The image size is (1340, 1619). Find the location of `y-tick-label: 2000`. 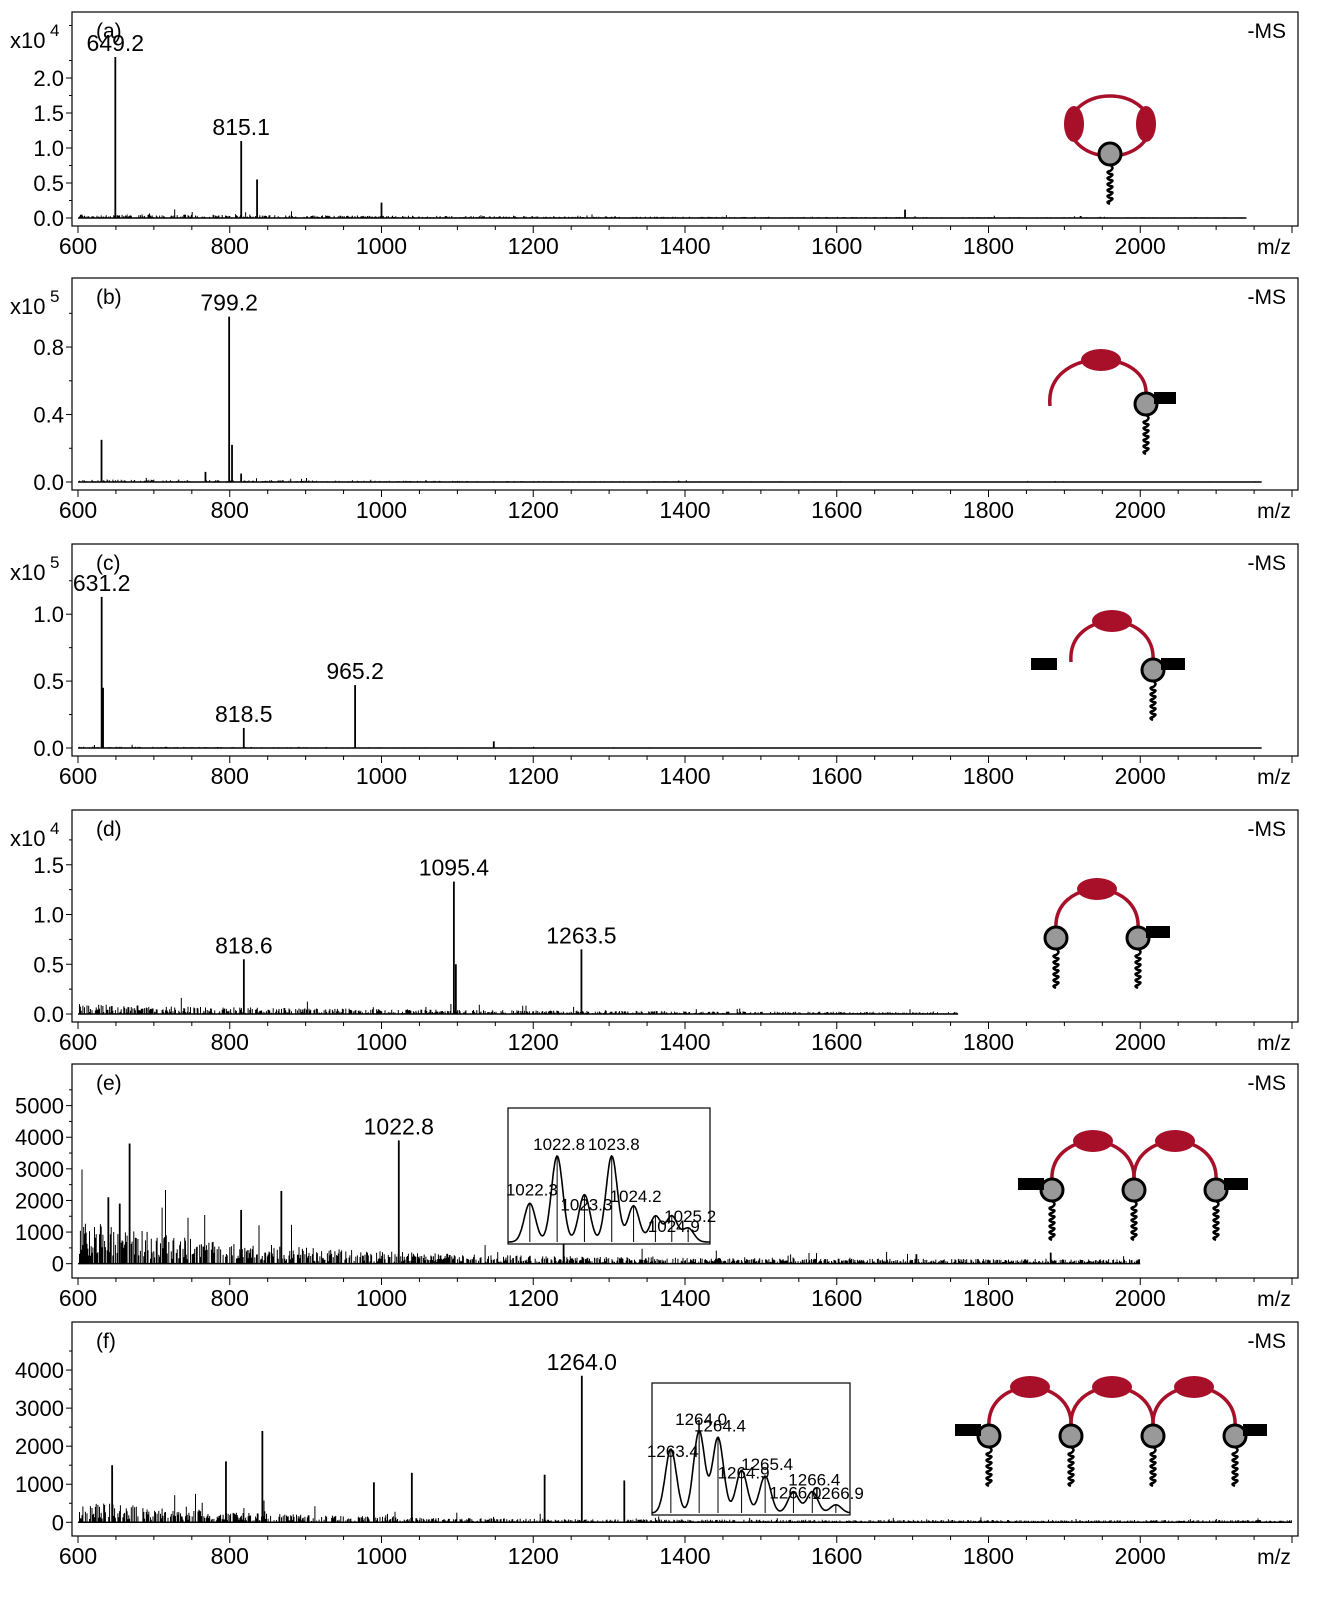

y-tick-label: 2000 is located at coordinates (39, 1200).